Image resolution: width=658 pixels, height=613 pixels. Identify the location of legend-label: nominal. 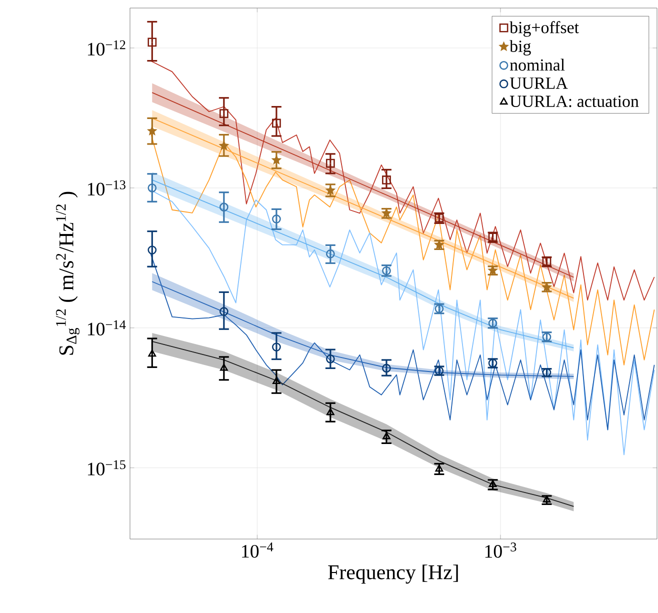
(537, 64).